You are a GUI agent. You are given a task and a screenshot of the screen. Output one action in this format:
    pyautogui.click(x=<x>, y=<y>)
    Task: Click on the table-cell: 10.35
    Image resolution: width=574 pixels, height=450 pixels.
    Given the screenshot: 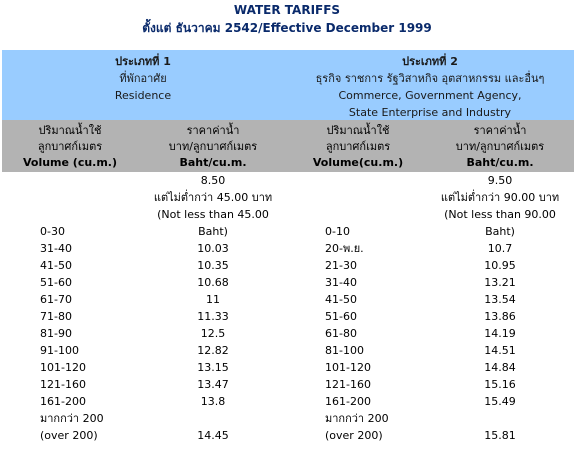 What is the action you would take?
    pyautogui.click(x=213, y=265)
    